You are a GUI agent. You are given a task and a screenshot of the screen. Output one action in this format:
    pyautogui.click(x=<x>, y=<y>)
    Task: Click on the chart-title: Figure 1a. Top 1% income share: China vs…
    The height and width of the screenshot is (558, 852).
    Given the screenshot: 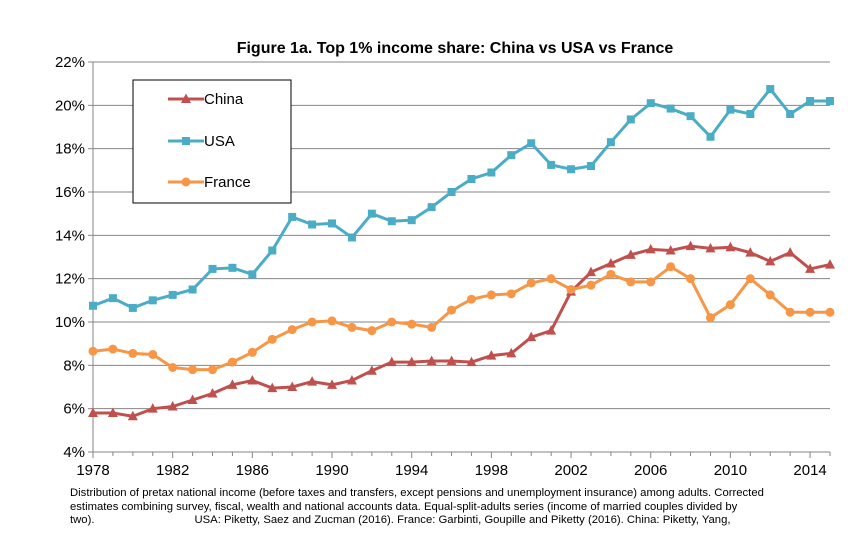 What is the action you would take?
    pyautogui.click(x=455, y=48)
    